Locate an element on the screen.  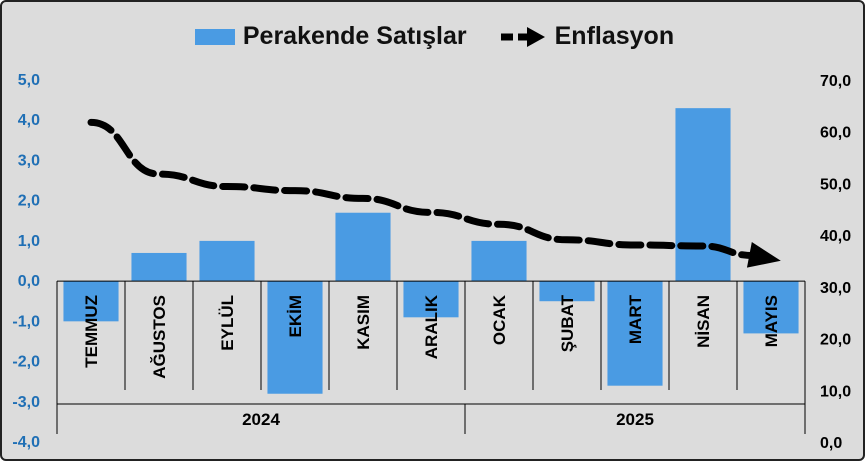
y-left-tick-label: 3,0 is located at coordinates (29, 160).